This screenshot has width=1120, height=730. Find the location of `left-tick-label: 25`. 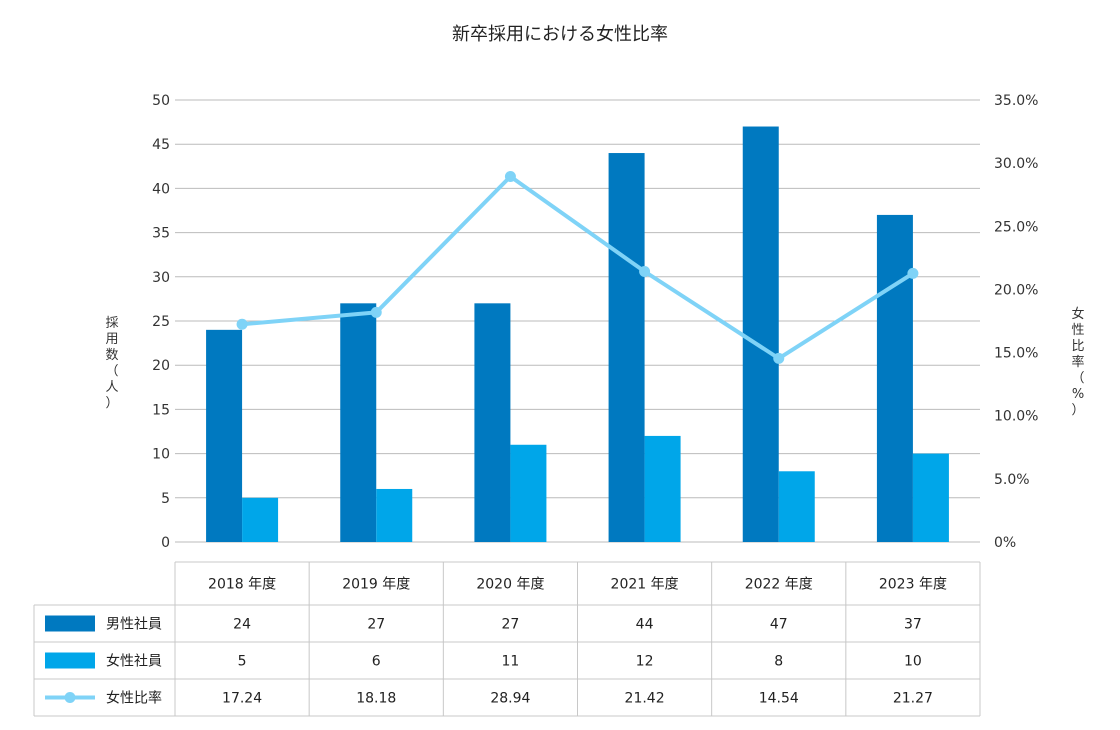

left-tick-label: 25 is located at coordinates (161, 322).